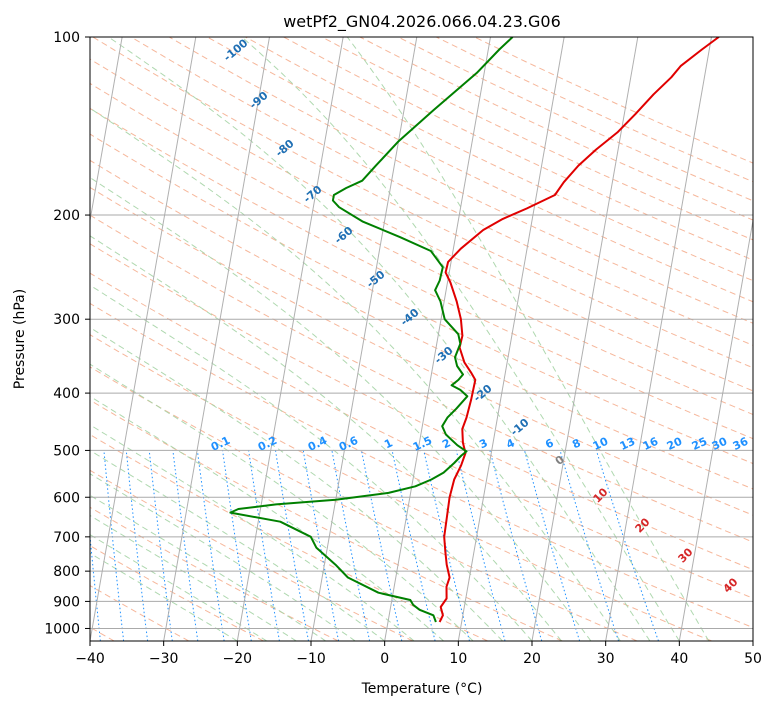 The height and width of the screenshot is (708, 775). I want to click on x-tick-label: 20, so click(532, 659).